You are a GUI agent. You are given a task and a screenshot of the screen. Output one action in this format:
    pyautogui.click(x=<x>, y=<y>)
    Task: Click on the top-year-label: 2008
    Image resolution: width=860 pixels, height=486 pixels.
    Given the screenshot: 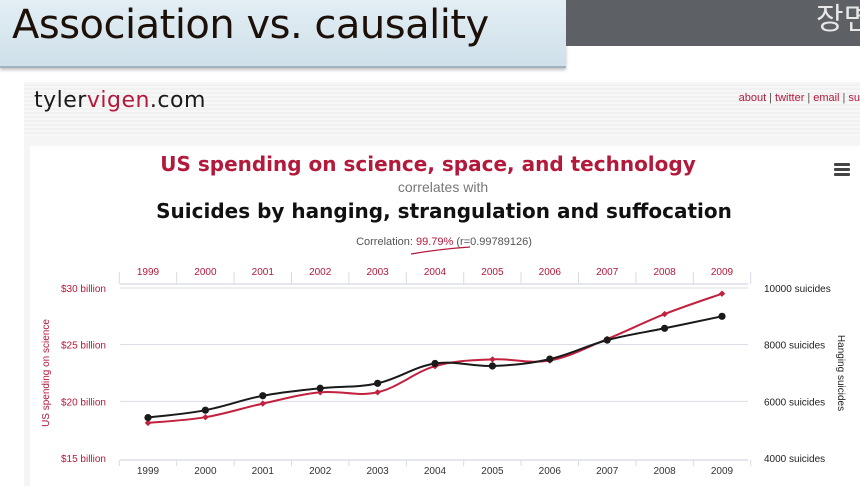 What is the action you would take?
    pyautogui.click(x=664, y=272)
    